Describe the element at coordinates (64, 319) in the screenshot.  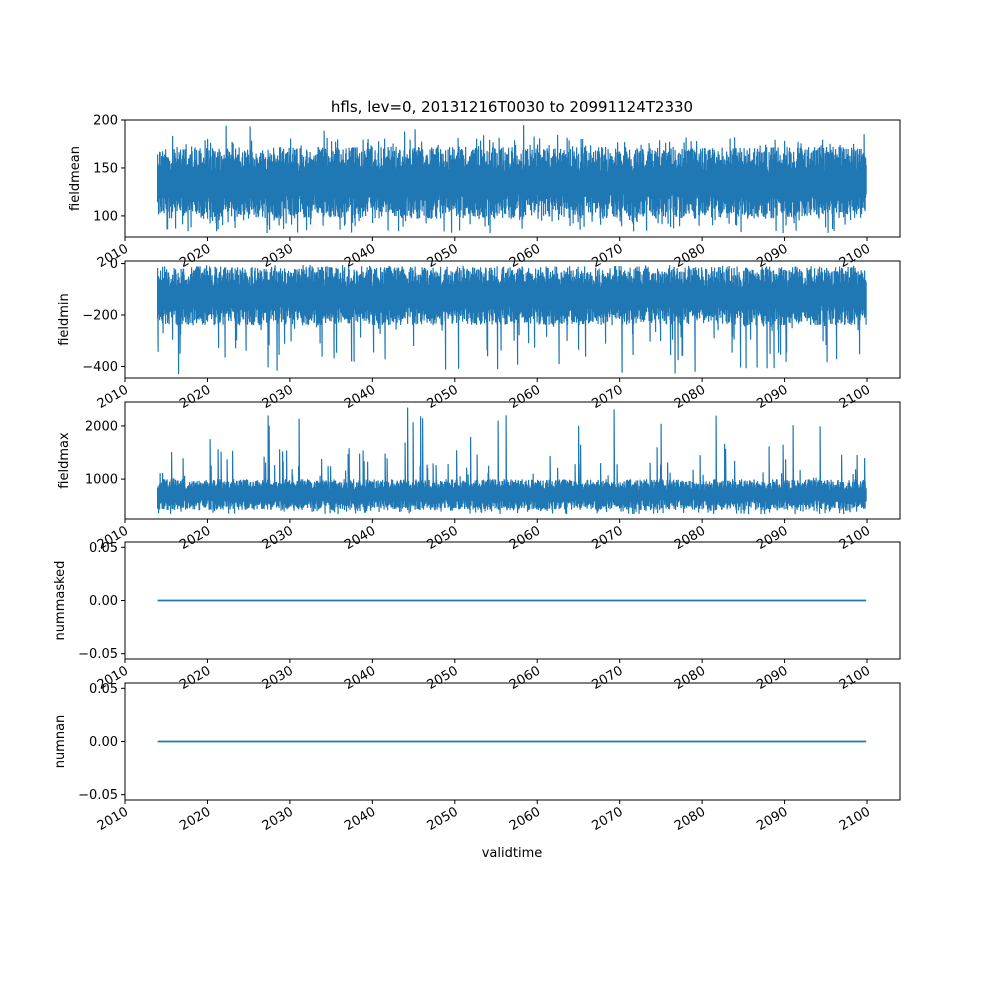
I see `y-axis-label-fieldmin: fieldmin` at that location.